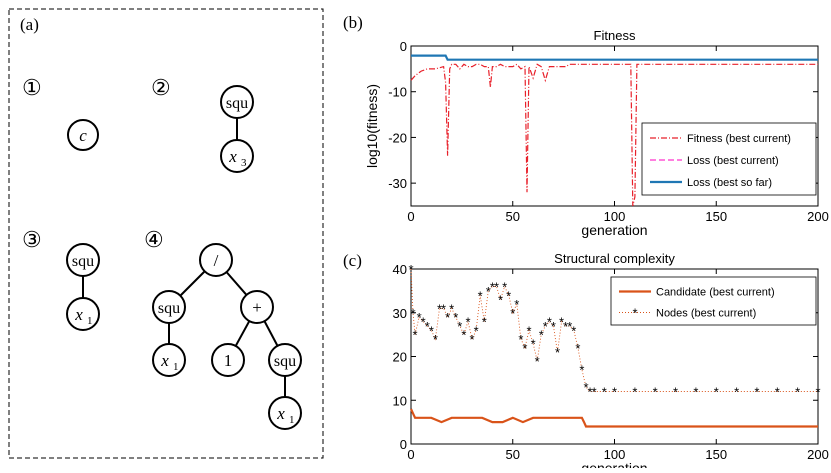 This screenshot has width=831, height=473. What do you see at coordinates (818, 216) in the screenshot?
I see `fitness-xtick-label-4: 200` at bounding box center [818, 216].